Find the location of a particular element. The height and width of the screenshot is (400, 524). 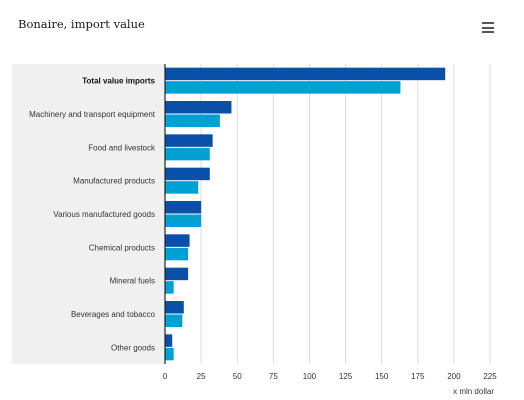

category-label: Chemical products is located at coordinates (122, 247).